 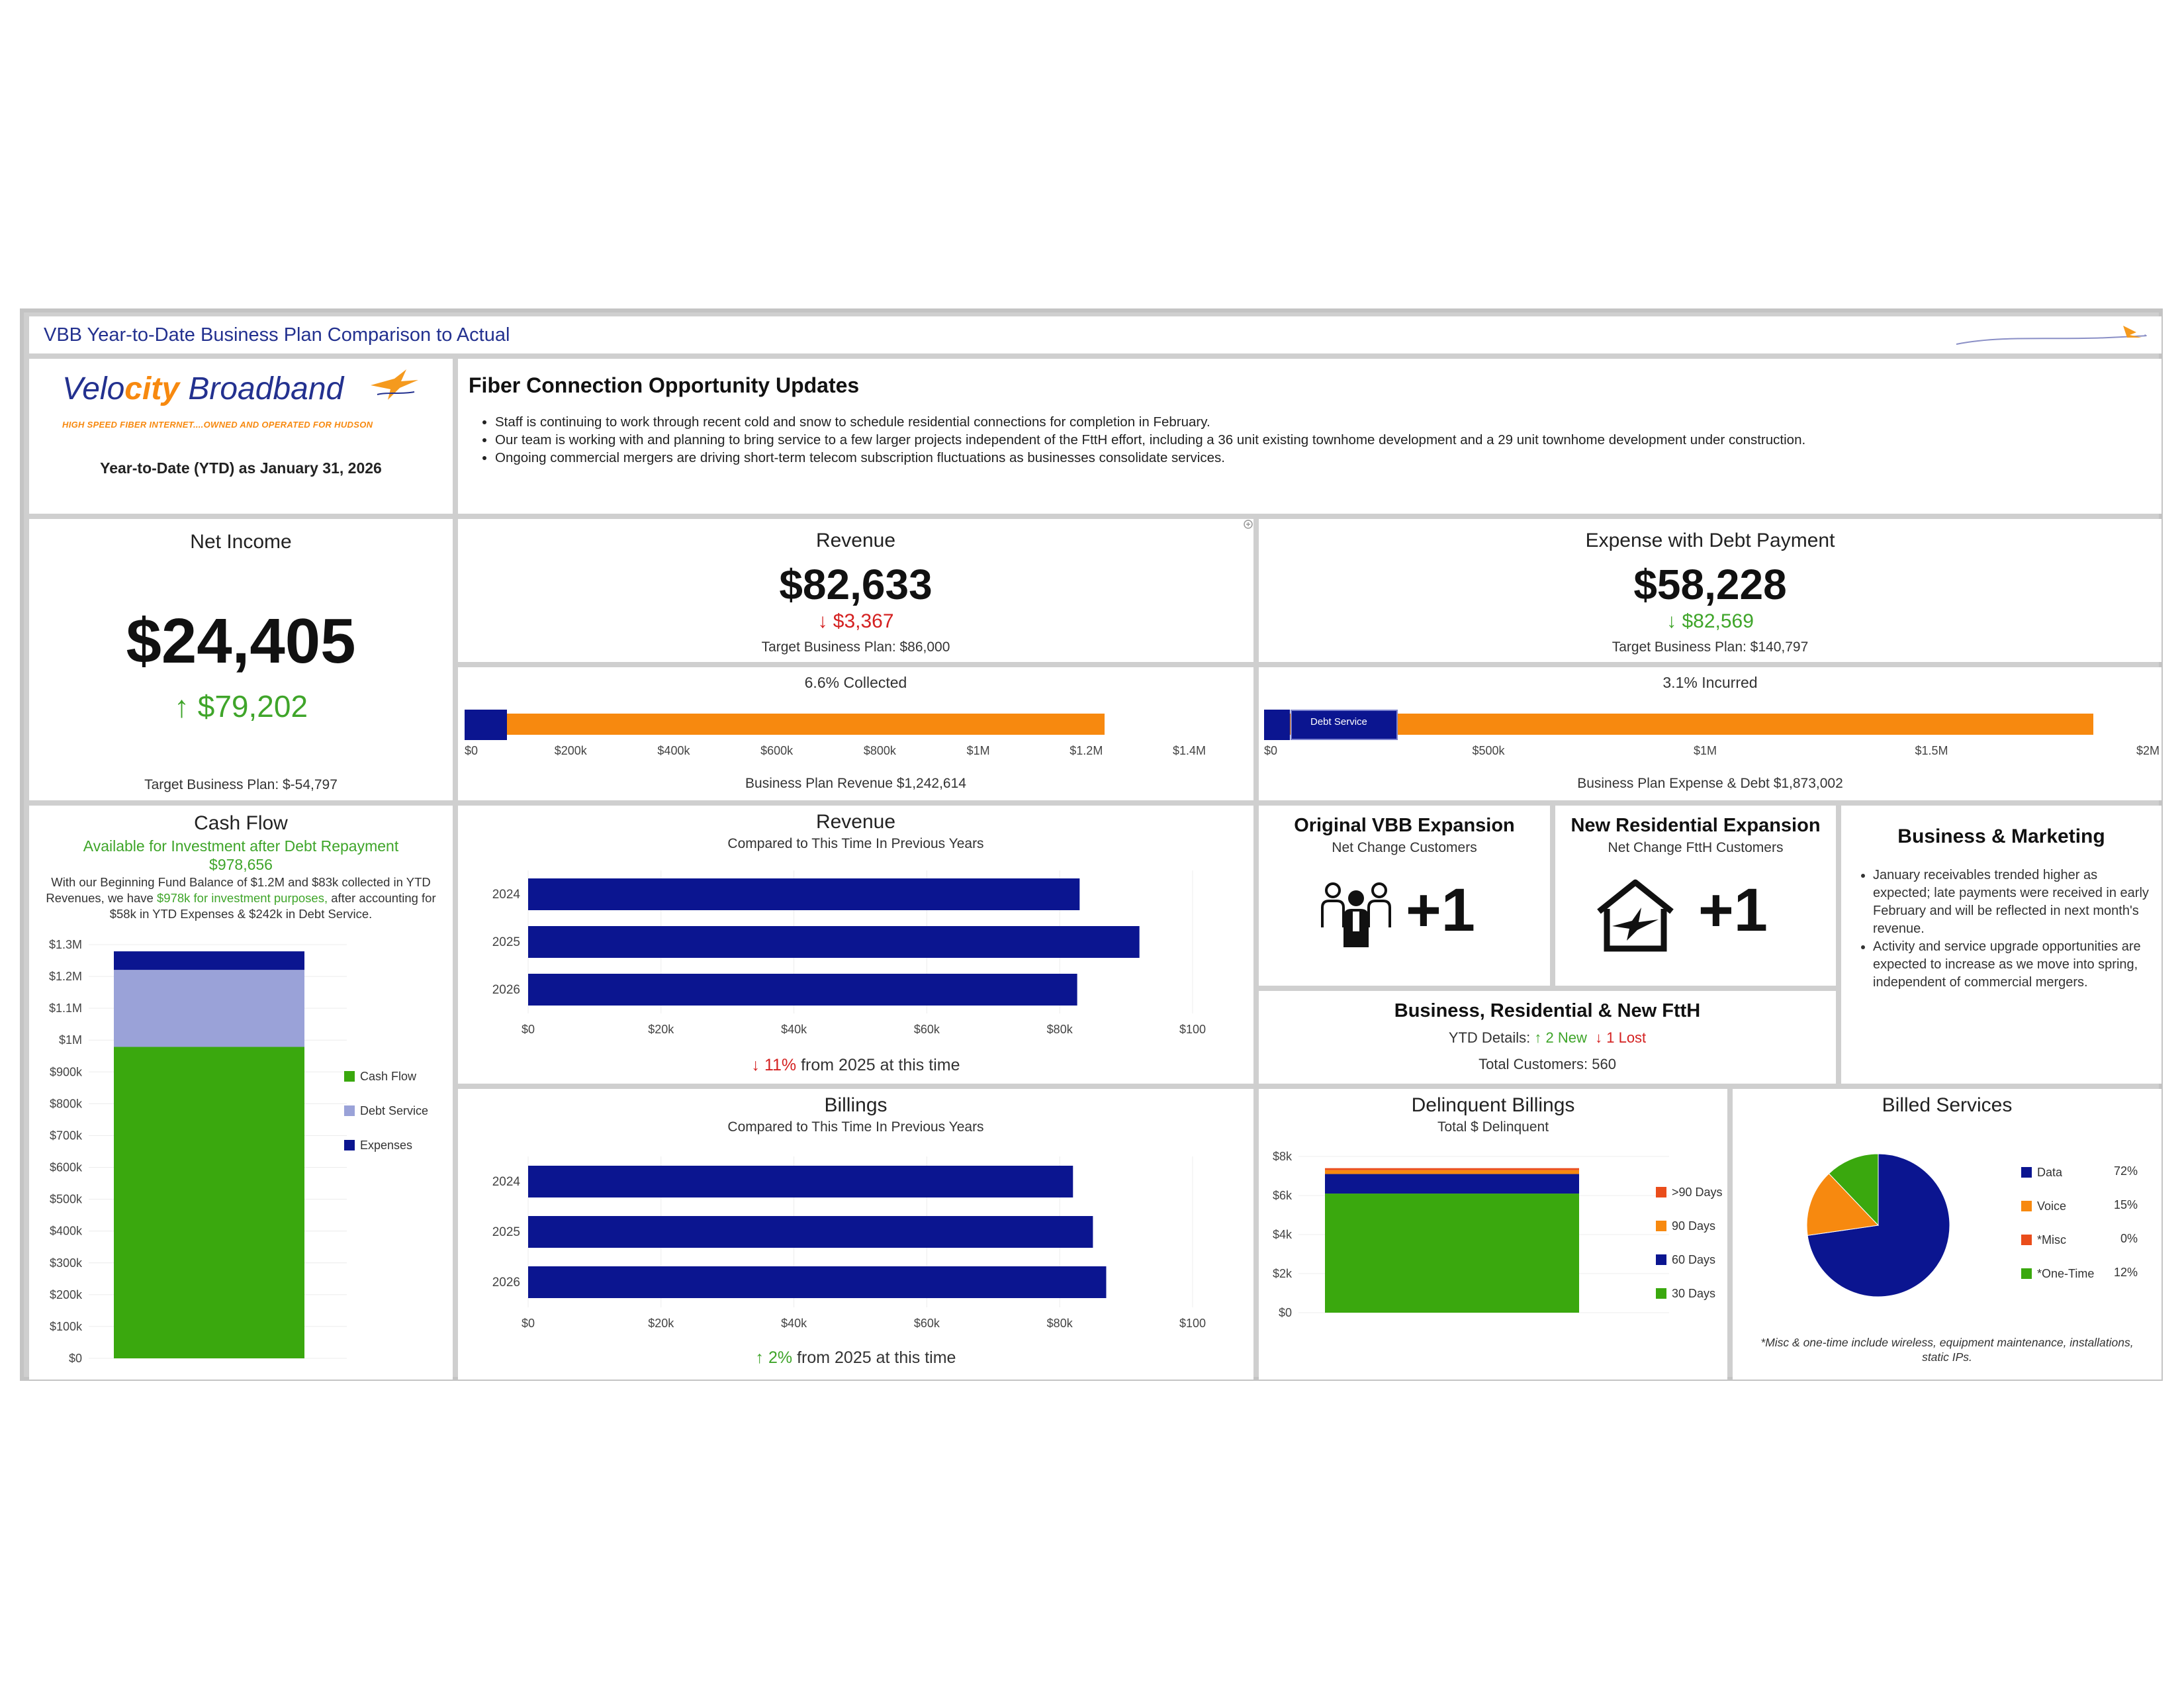 I want to click on combined-ytd-details: YTD Details: ↑ 2 New ↓ 1 Lost, so click(x=1547, y=1037).